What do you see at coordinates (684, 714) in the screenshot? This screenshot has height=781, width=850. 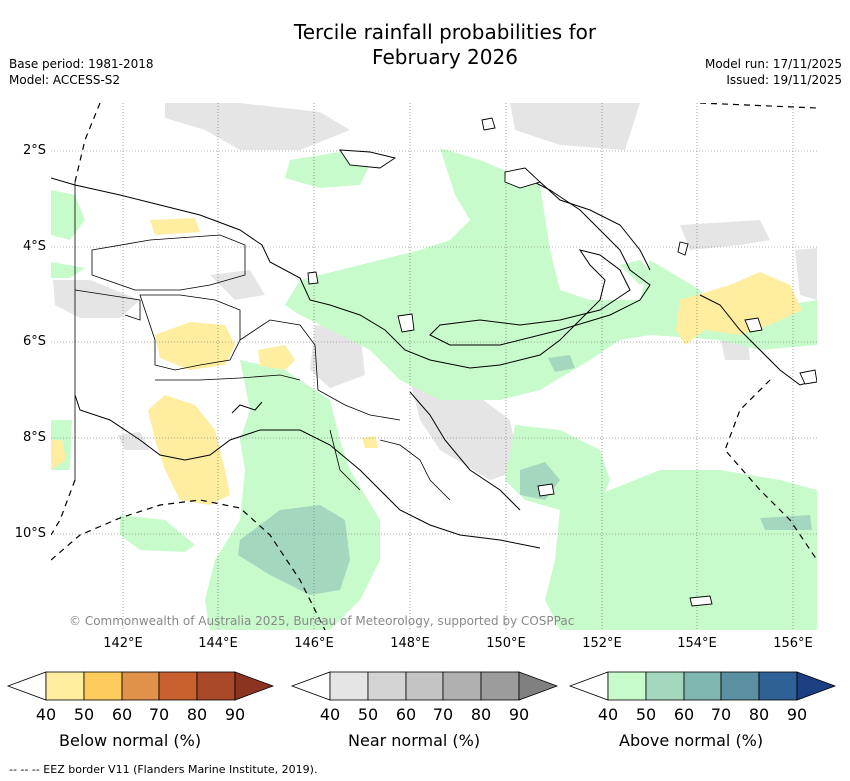 I see `above-tick-60: 60` at bounding box center [684, 714].